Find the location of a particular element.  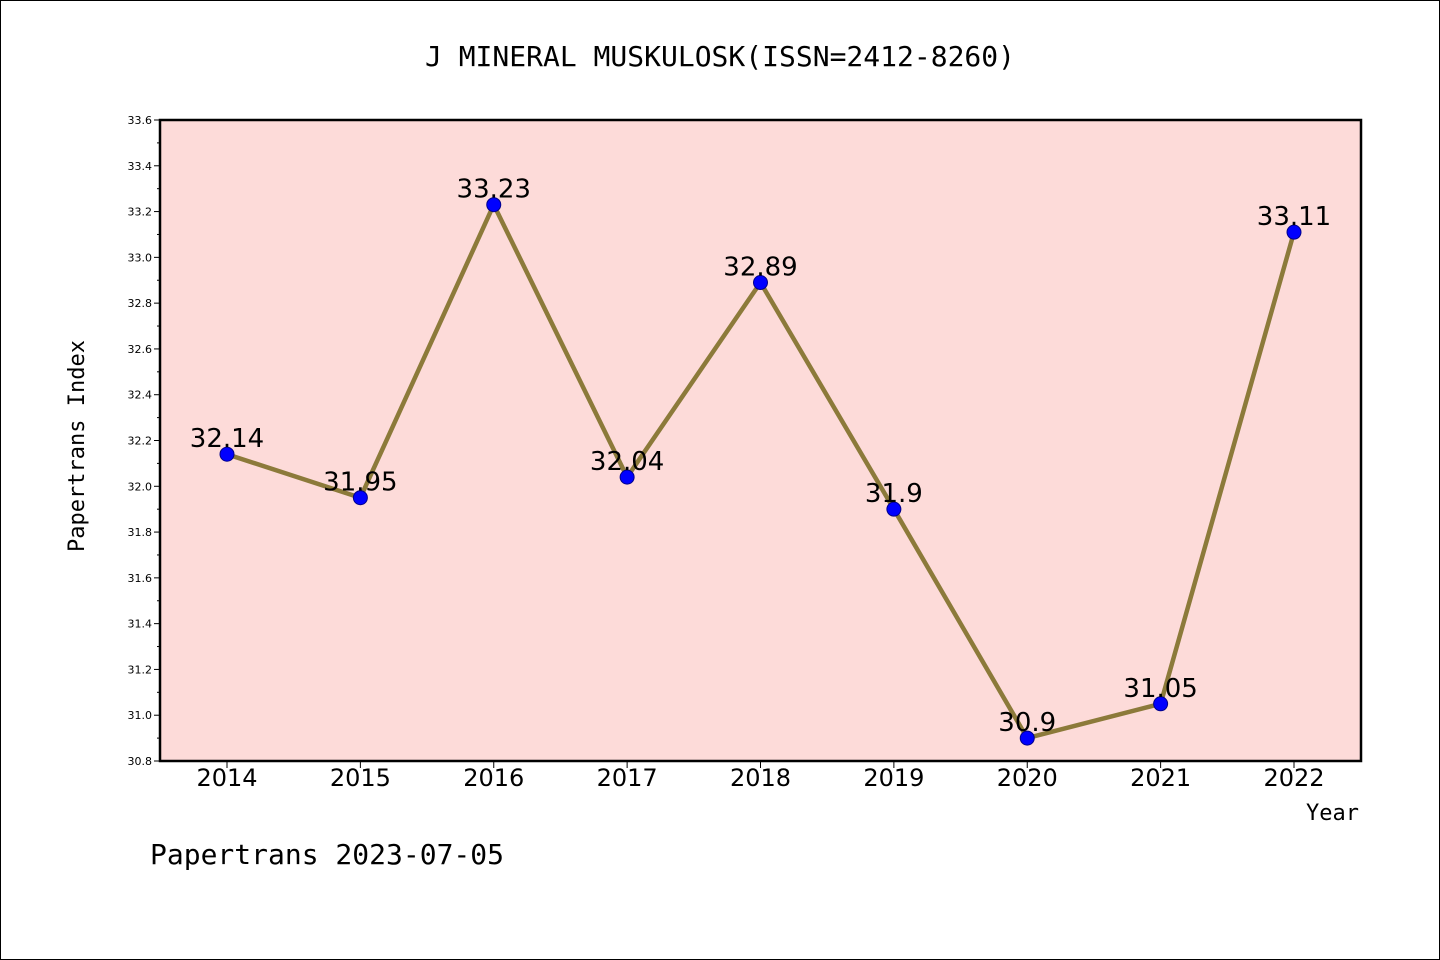

data-label: 31.05 is located at coordinates (1160, 689).